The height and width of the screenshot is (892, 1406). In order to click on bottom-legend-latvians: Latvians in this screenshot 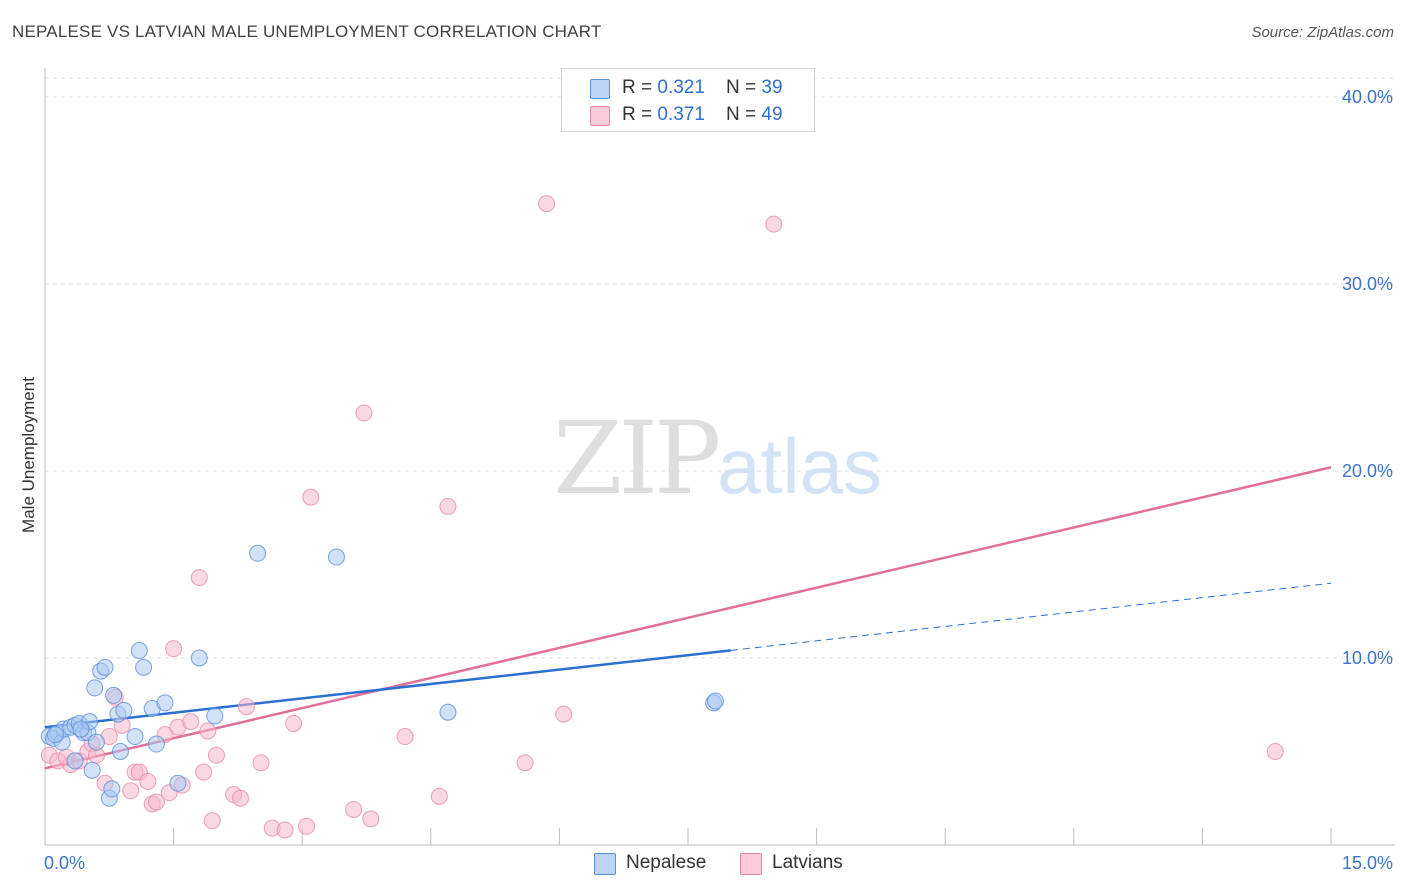, I will do `click(800, 865)`.